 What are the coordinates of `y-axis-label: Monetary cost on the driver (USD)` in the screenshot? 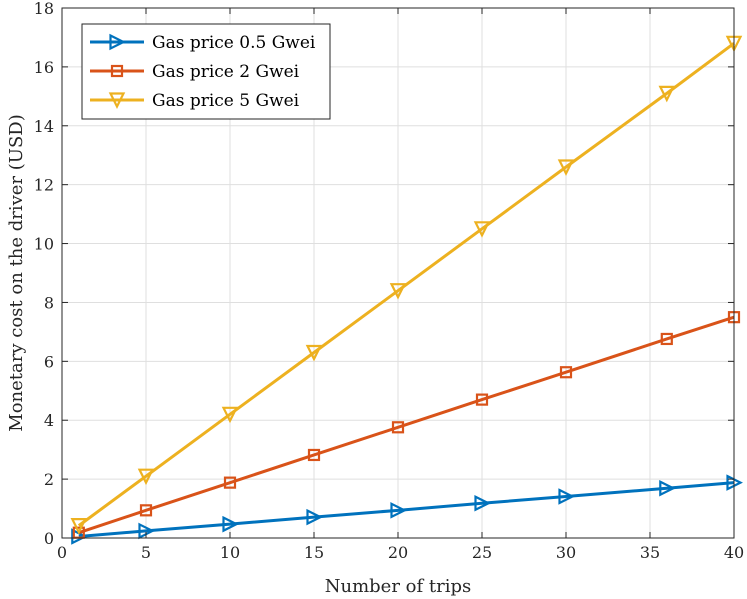 It's located at (16, 272).